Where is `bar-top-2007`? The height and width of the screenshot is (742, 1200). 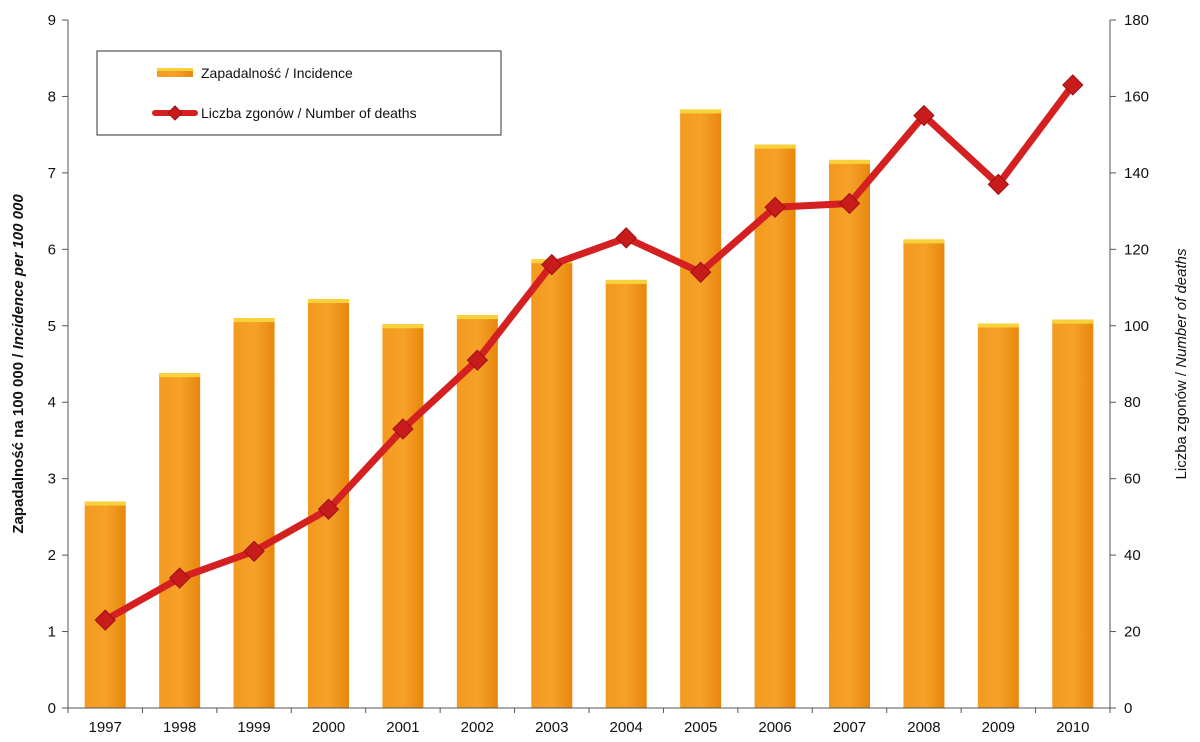 bar-top-2007 is located at coordinates (849, 161).